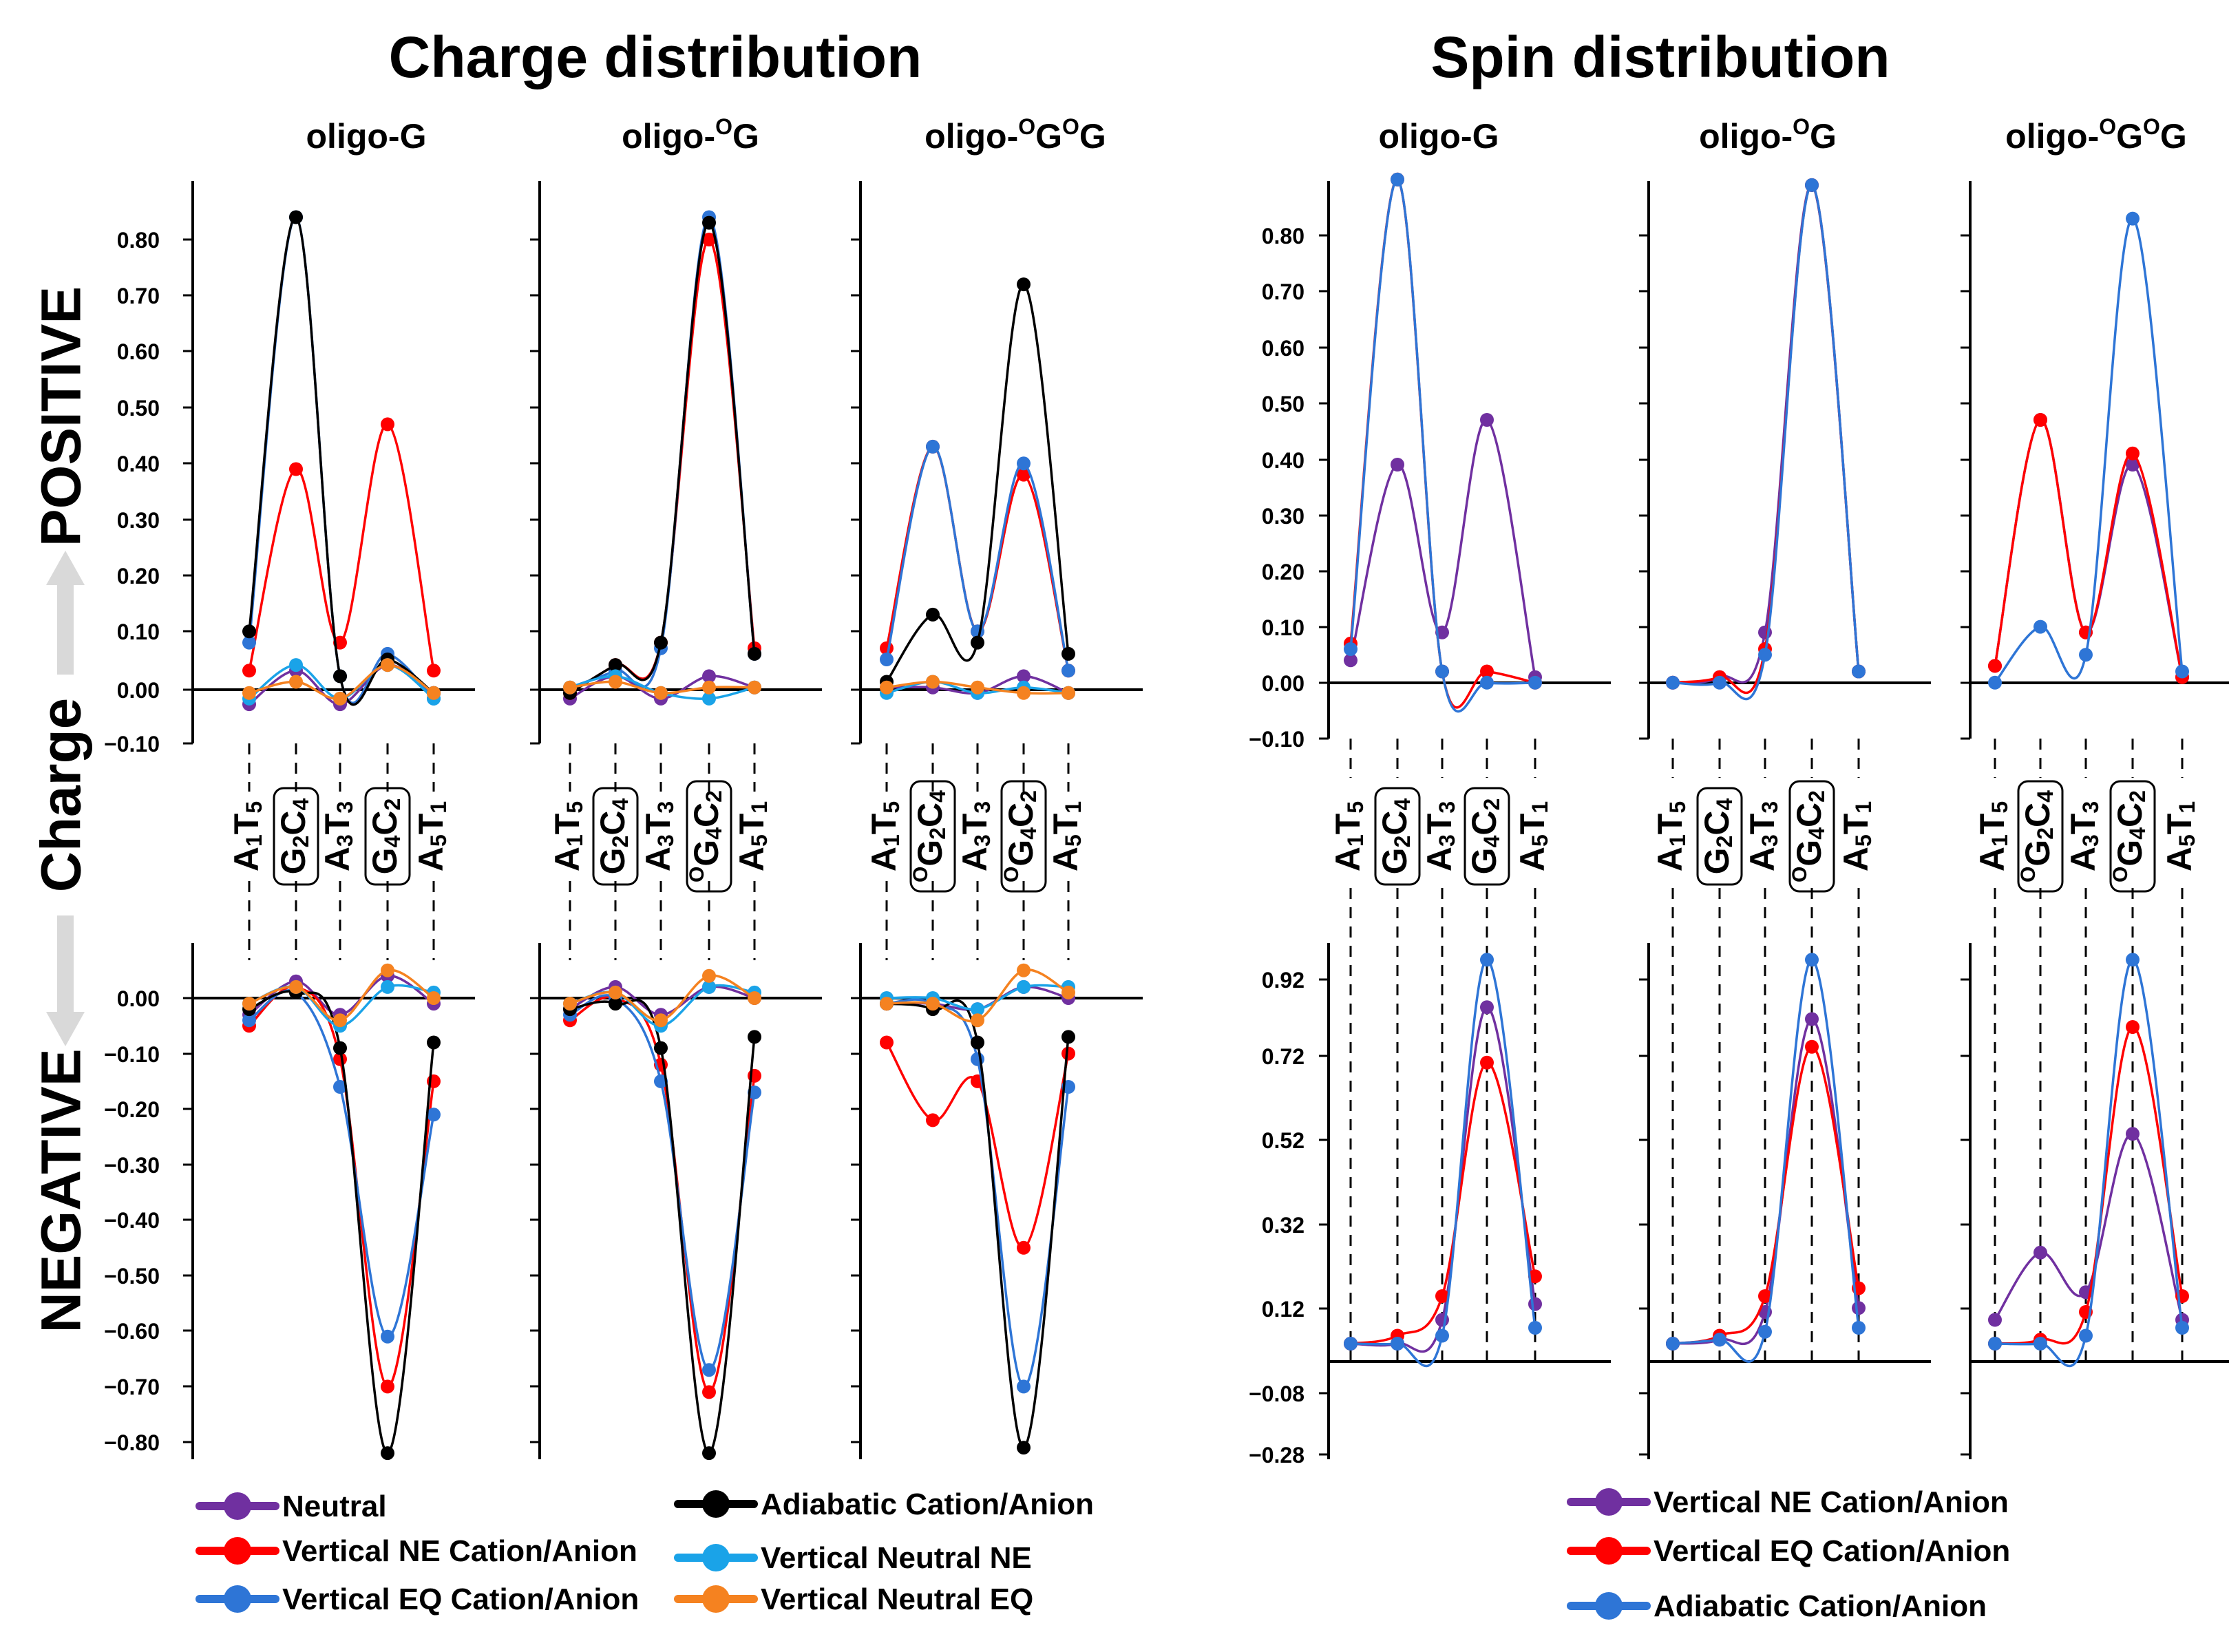 The width and height of the screenshot is (2229, 1652). I want to click on panel-title-1: oligo-G, so click(366, 136).